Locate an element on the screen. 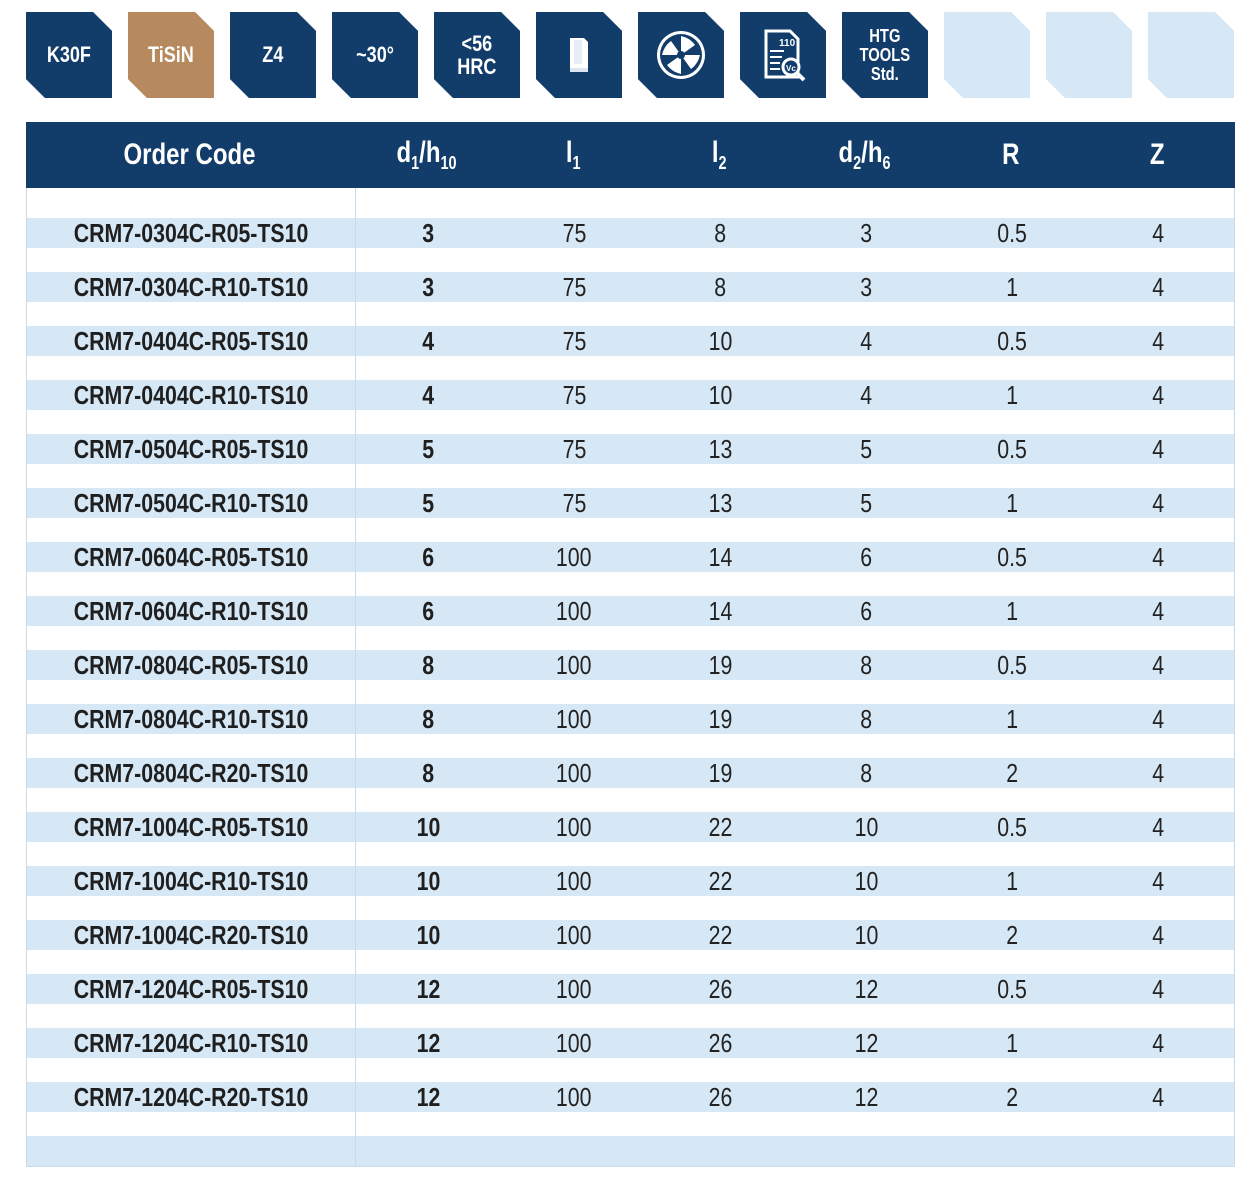 This screenshot has height=1185, width=1252. table-row: CRM7-0604C-R05-TS10 6 100 14 6 0.5 4 is located at coordinates (630, 542).